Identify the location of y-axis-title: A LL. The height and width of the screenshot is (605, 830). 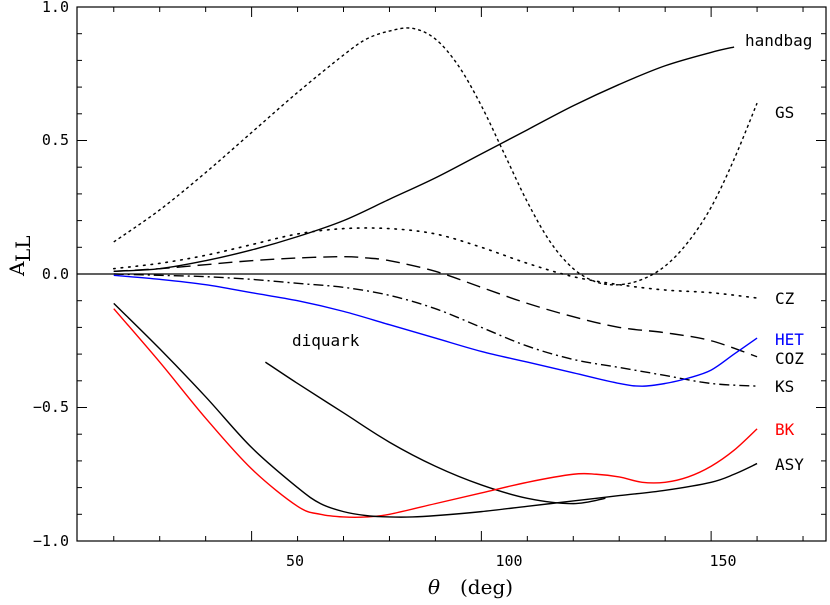
(20, 256).